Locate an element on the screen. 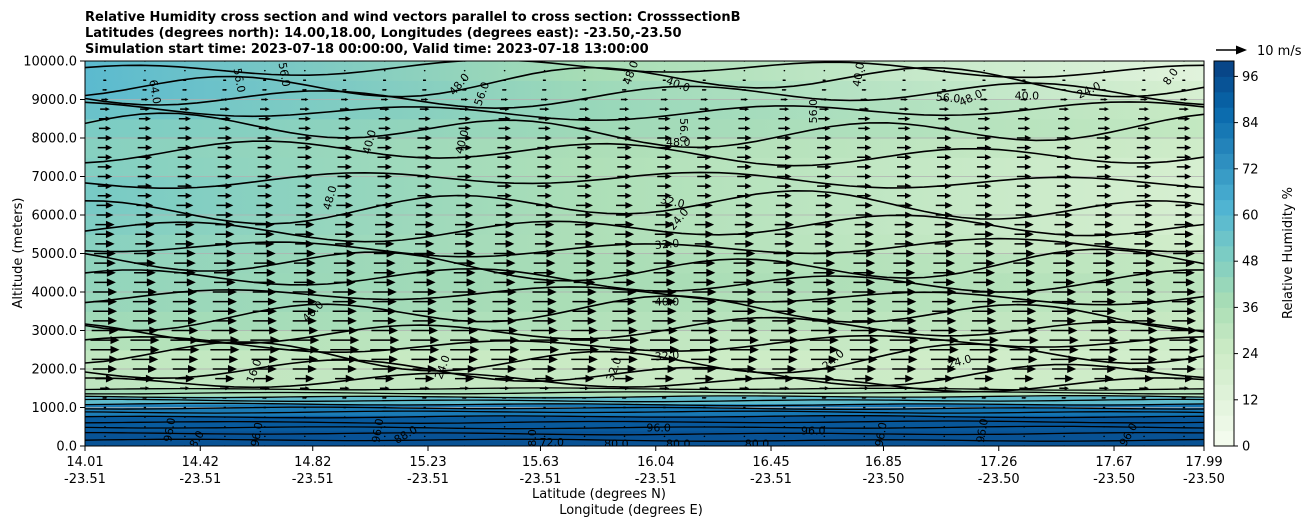 The image size is (1304, 526). x-axis-label-latitude: Latitude (degrees N) is located at coordinates (599, 494).